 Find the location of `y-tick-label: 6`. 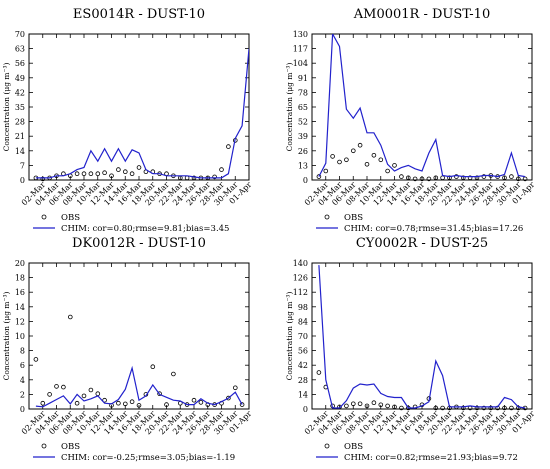

y-tick-label: 6 is located at coordinates (22, 365).